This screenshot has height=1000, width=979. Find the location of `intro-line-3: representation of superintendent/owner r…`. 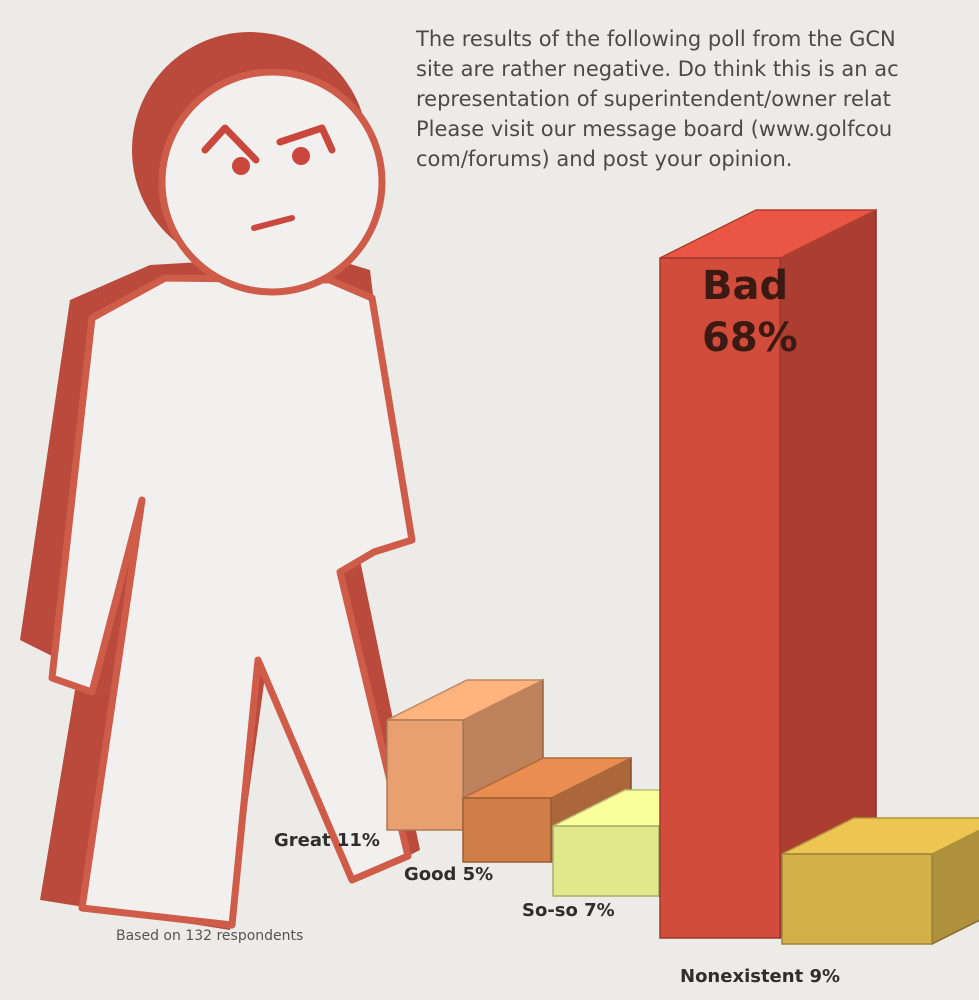

intro-line-3: representation of superintendent/owner r… is located at coordinates (653, 99).